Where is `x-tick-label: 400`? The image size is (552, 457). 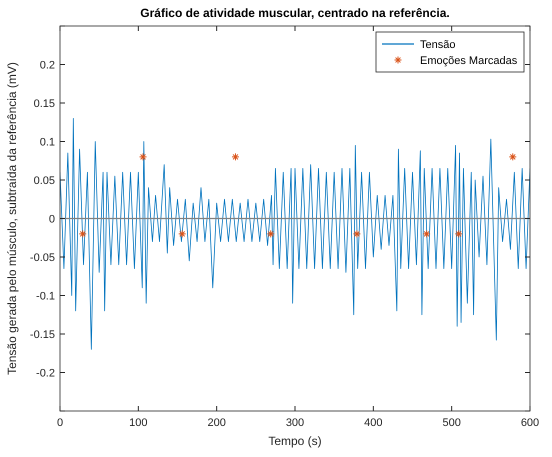 x-tick-label: 400 is located at coordinates (373, 423).